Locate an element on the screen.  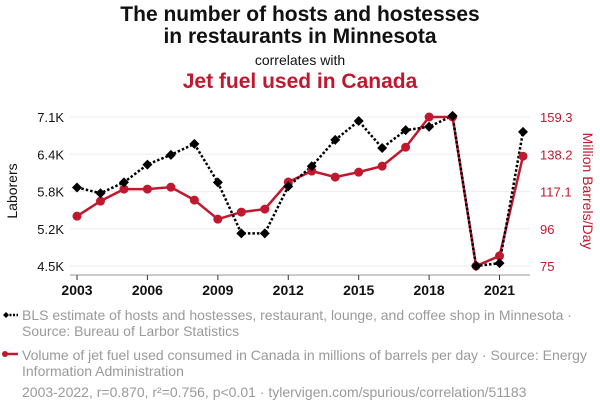
chart-title-line1: The number of hosts and hostesses is located at coordinates (300, 14).